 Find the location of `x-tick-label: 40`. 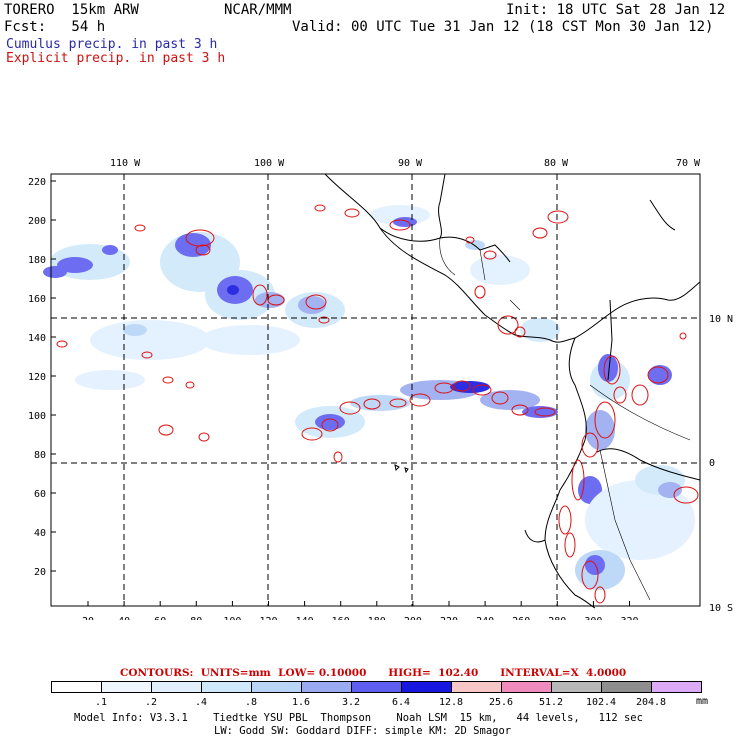

x-tick-label: 40 is located at coordinates (124, 618).